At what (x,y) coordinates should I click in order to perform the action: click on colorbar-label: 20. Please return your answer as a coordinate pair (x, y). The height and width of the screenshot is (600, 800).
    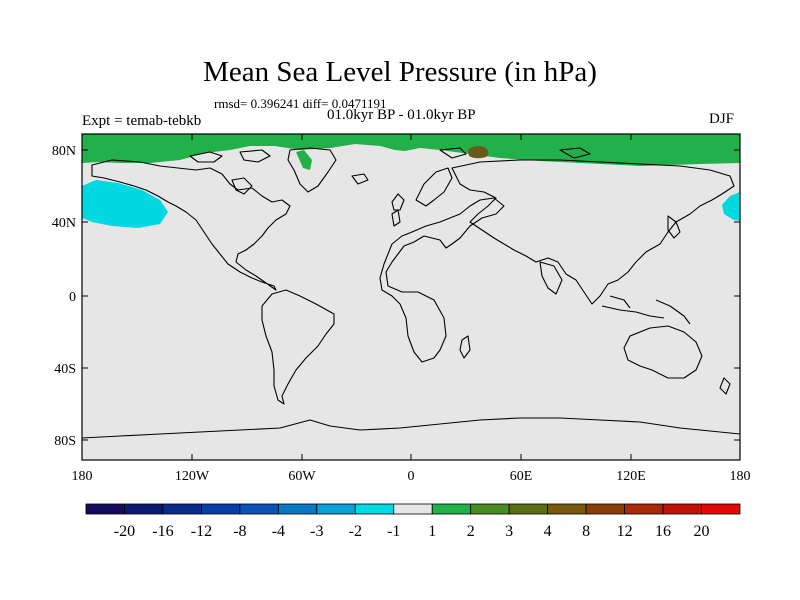
    Looking at the image, I should click on (702, 531).